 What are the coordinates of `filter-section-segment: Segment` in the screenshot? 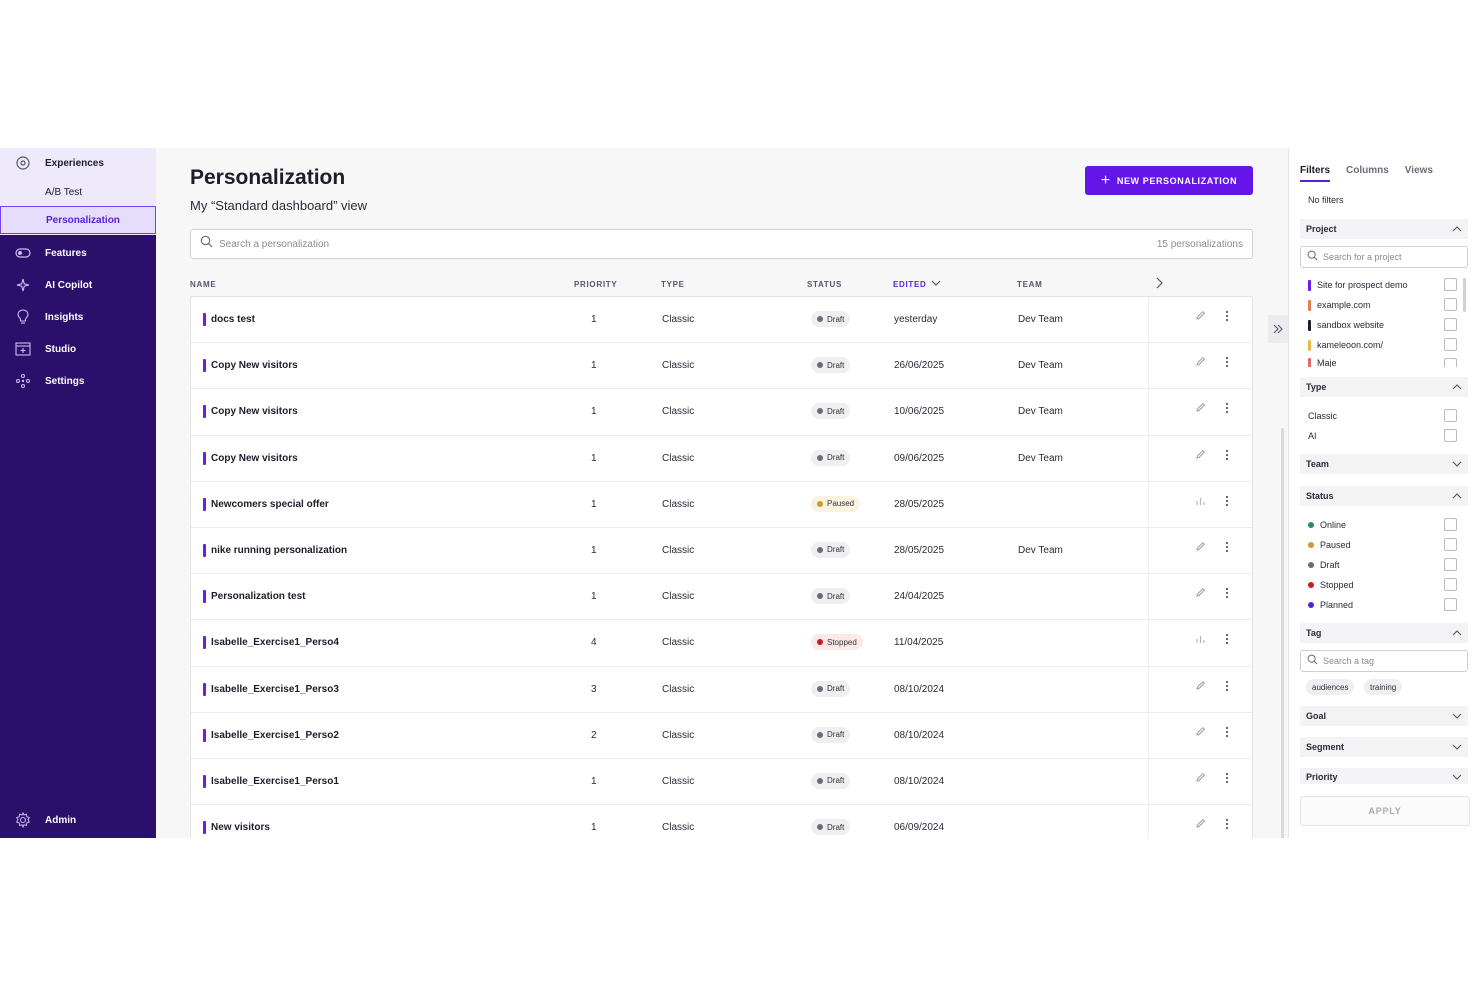 It's located at (1384, 747).